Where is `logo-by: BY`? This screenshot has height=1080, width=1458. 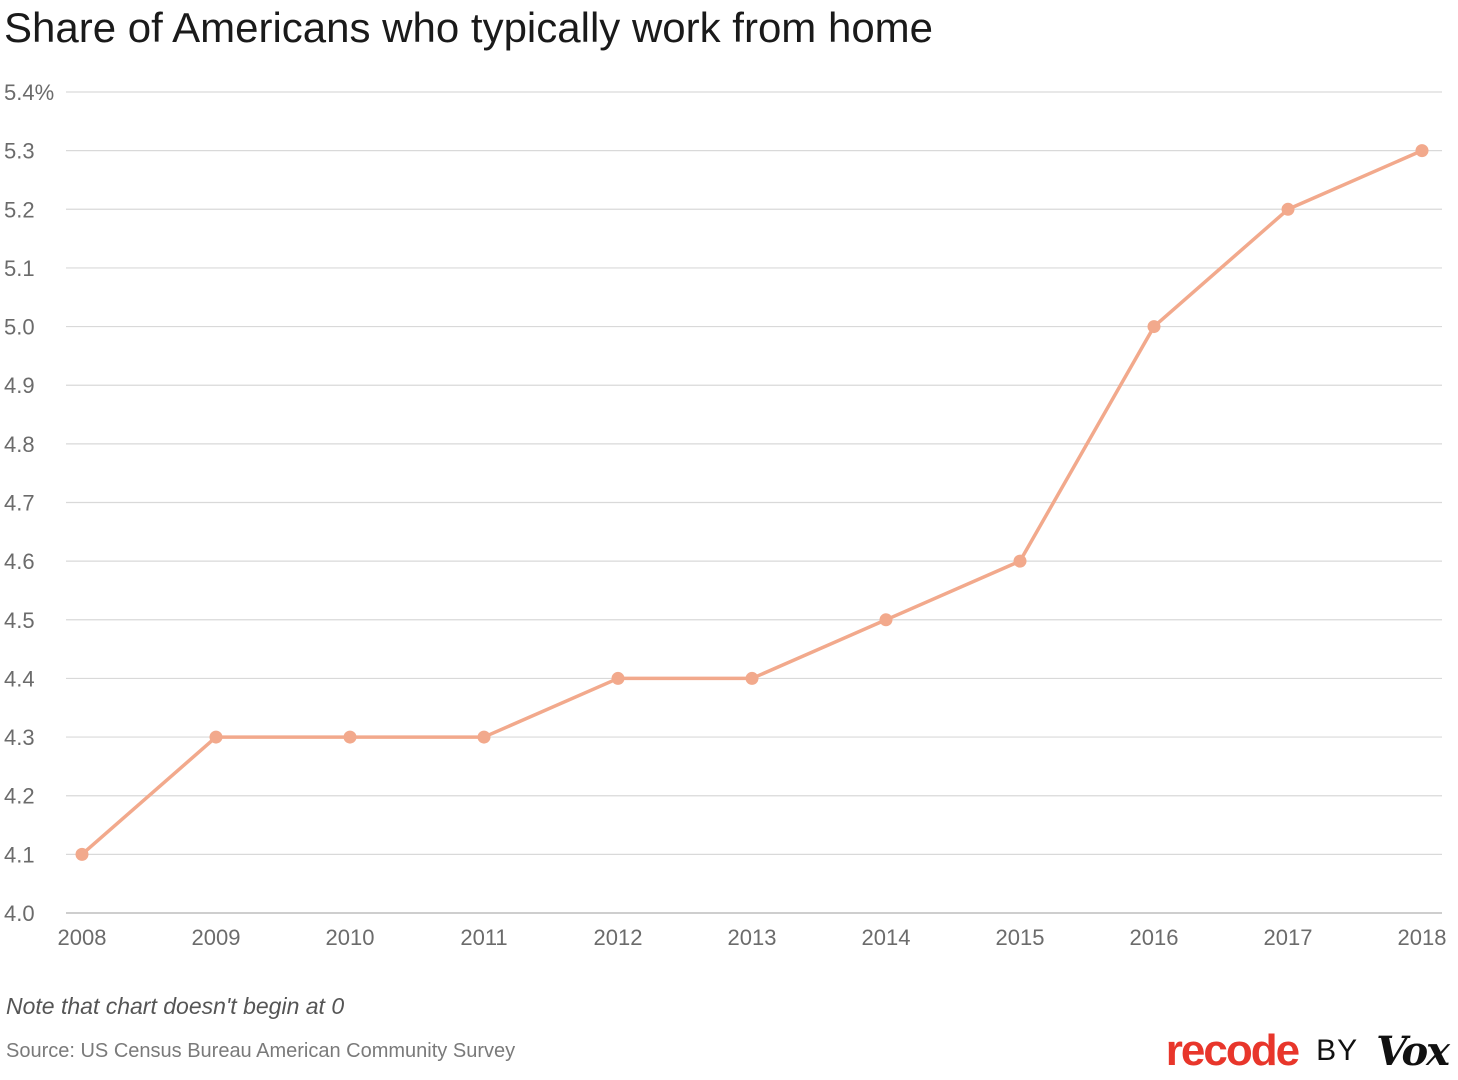
logo-by: BY is located at coordinates (1337, 1050).